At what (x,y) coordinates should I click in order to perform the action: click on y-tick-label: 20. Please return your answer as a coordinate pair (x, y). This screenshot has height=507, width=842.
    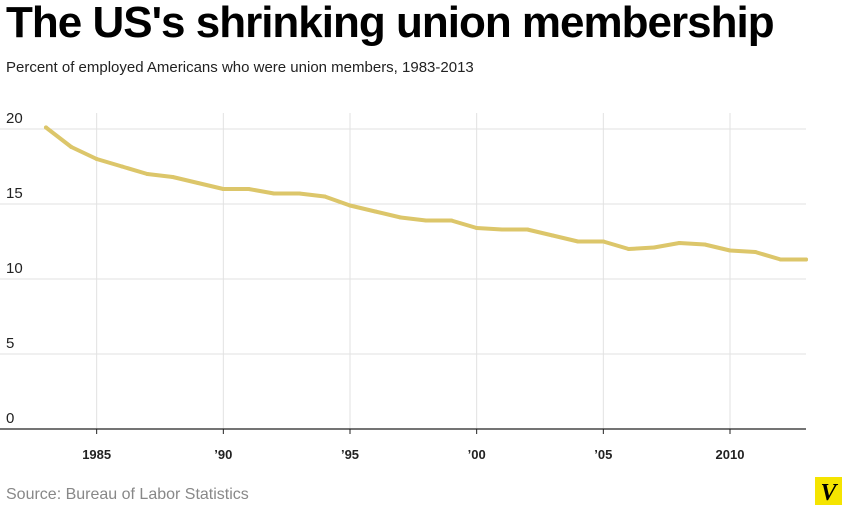
    Looking at the image, I should click on (14, 118).